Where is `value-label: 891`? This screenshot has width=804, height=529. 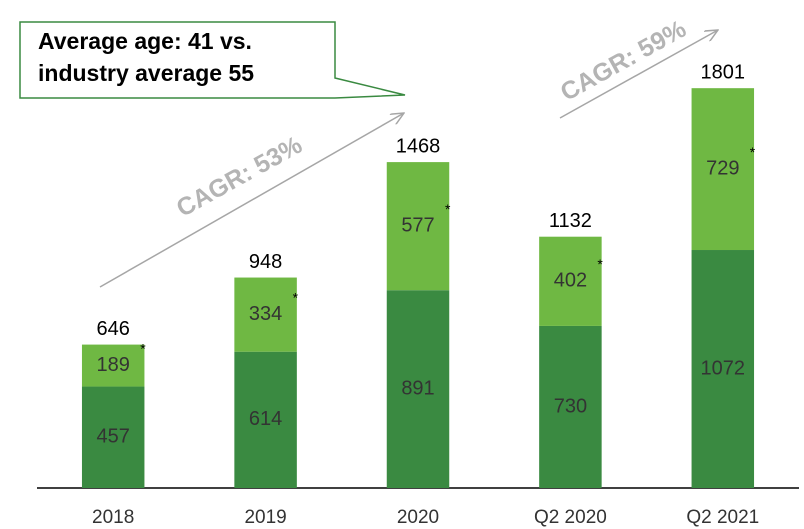 value-label: 891 is located at coordinates (417, 388).